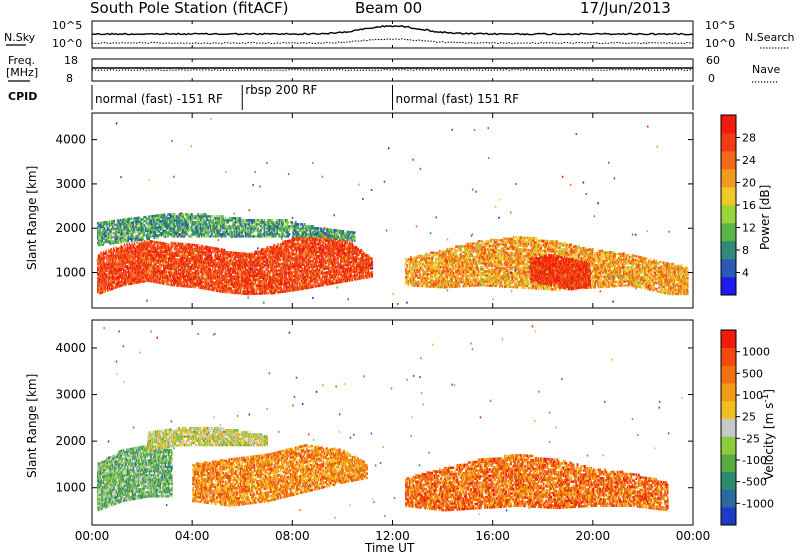 Image resolution: width=800 pixels, height=554 pixels. What do you see at coordinates (67, 43) in the screenshot?
I see `noise-left-tick-bottom: 10^0` at bounding box center [67, 43].